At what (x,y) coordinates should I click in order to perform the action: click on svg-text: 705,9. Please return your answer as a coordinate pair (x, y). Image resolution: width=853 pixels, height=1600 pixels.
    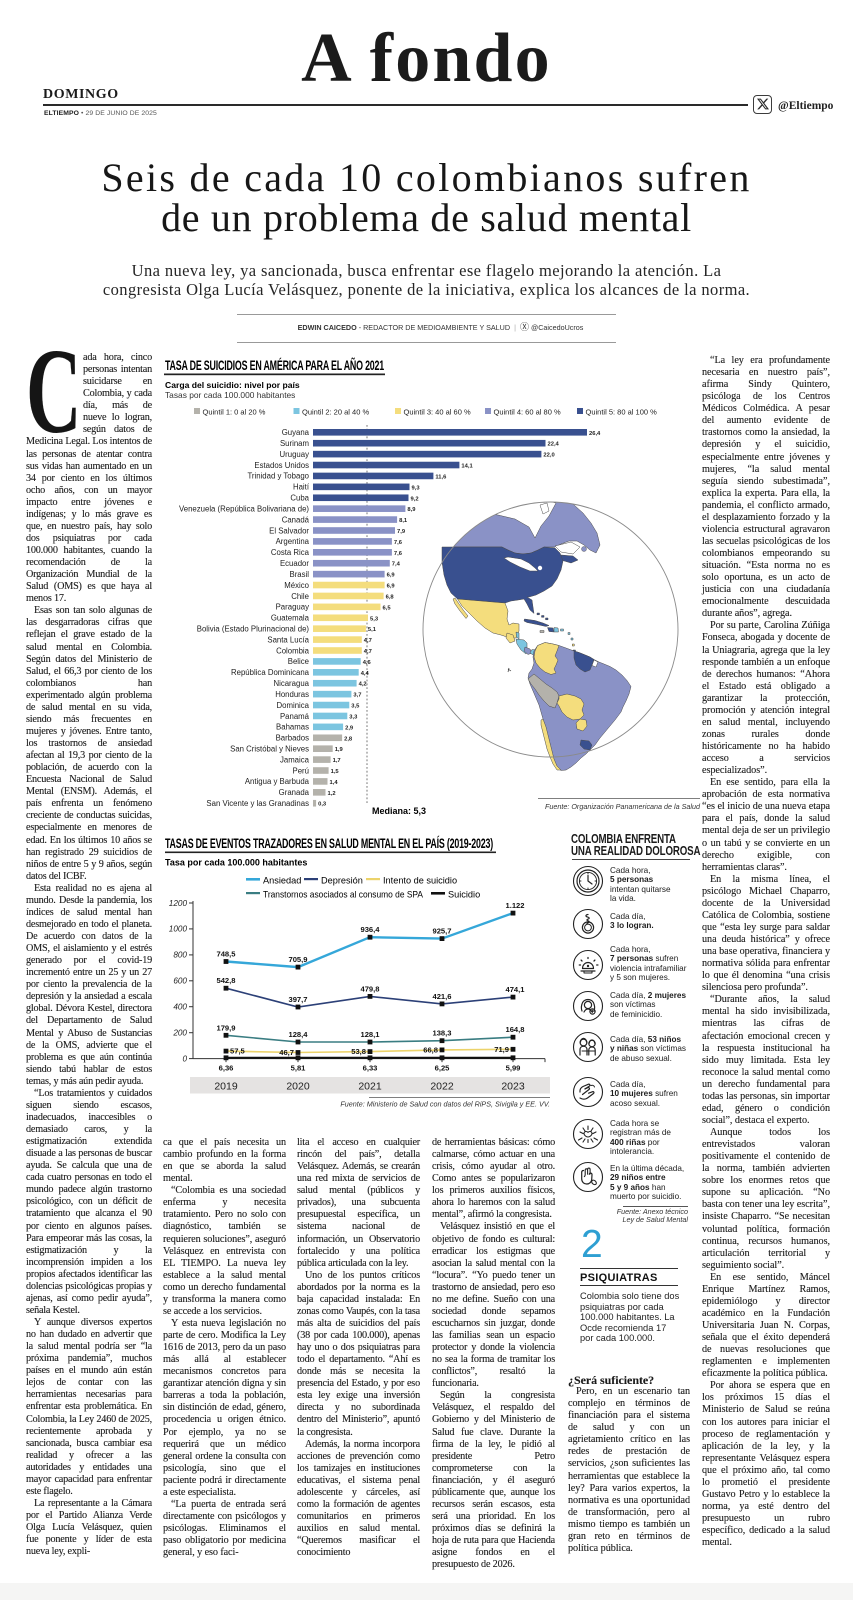
    Looking at the image, I should click on (297, 959).